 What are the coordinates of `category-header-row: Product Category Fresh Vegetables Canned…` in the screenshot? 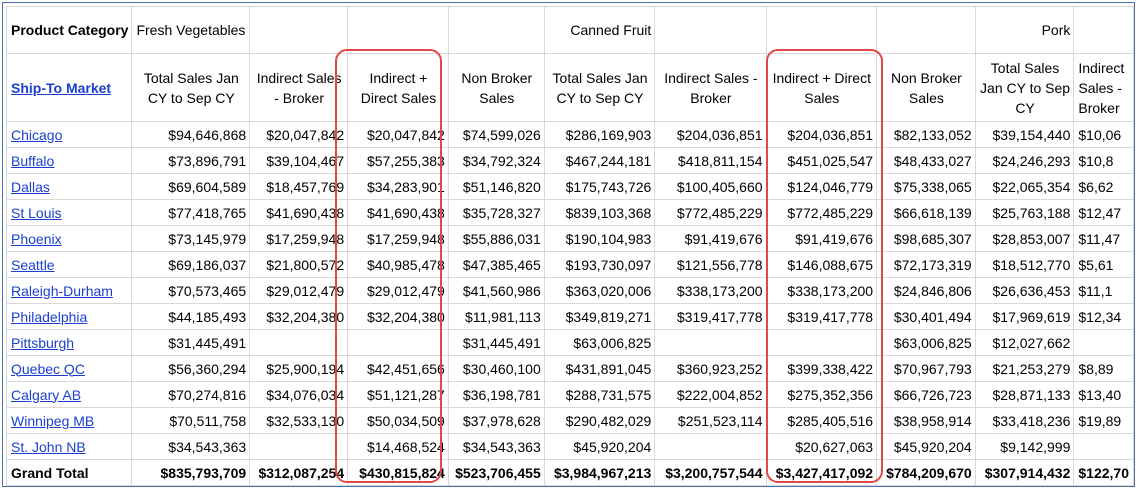 It's located at (569, 30).